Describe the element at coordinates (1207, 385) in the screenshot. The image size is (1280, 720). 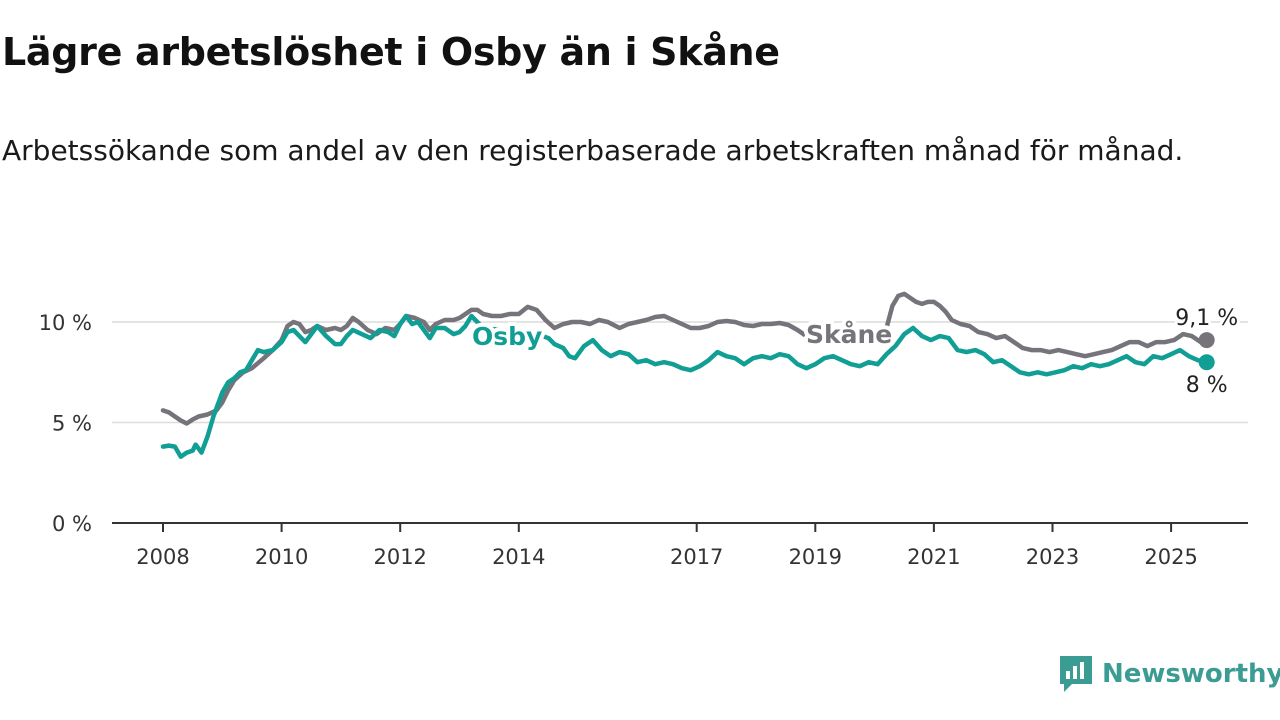
I see `end-value-label-osby: 8 %` at that location.